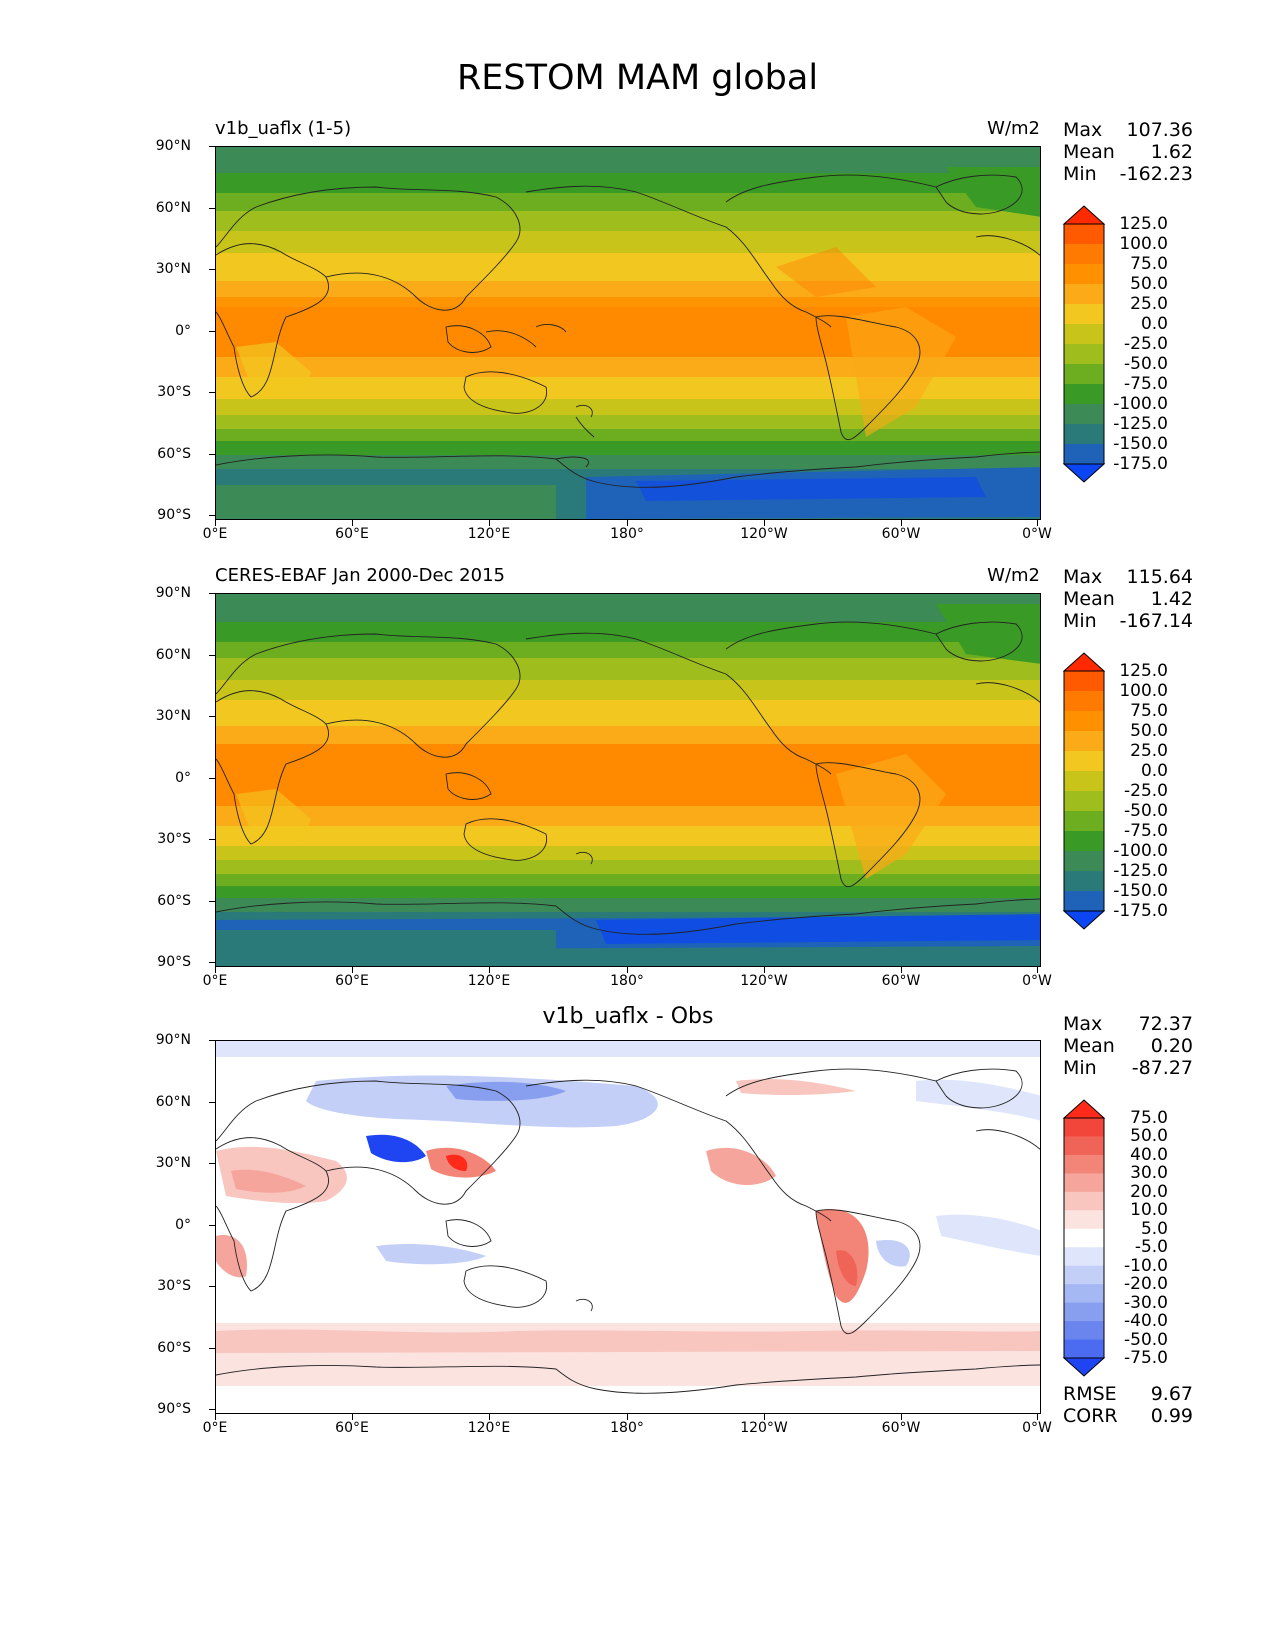 This screenshot has height=1650, width=1275. Describe the element at coordinates (1149, 1191) in the screenshot. I see `colorbar-tick-label: 20.0` at that location.